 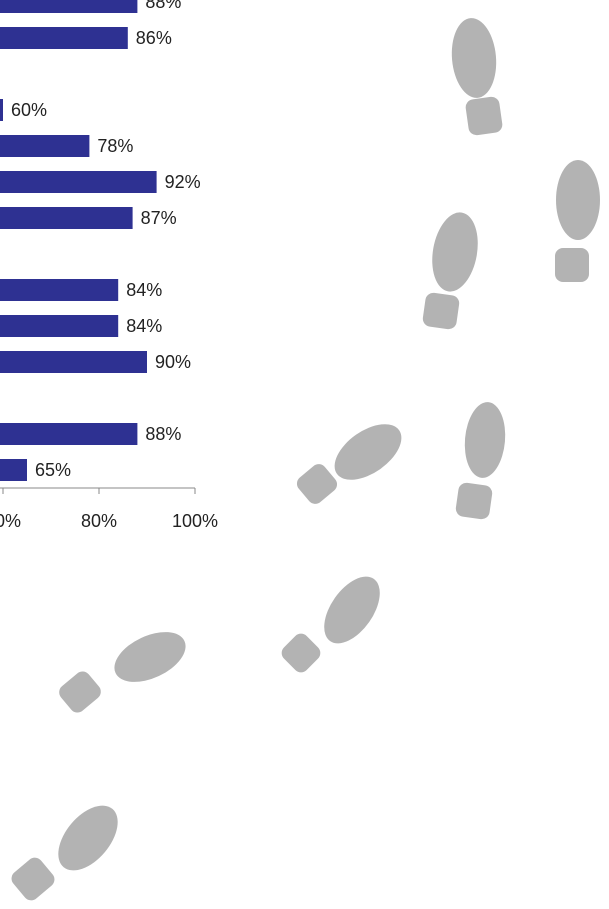 What do you see at coordinates (115, 146) in the screenshot?
I see `data-label: 78%` at bounding box center [115, 146].